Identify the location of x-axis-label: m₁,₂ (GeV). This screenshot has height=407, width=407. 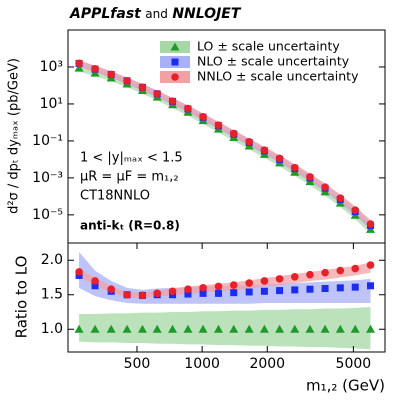
(345, 386).